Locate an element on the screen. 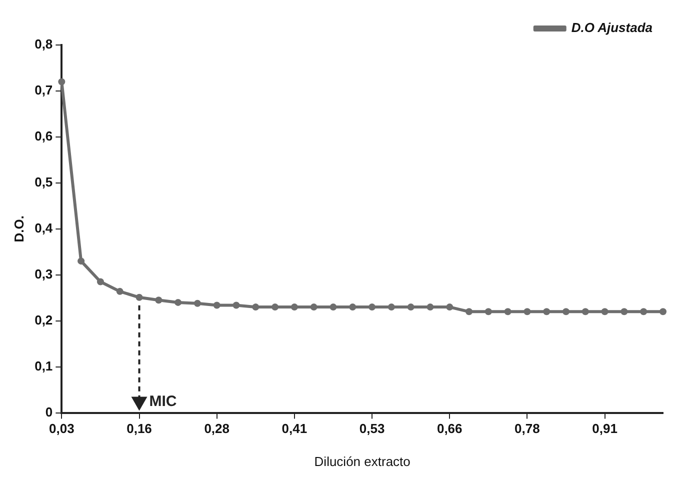 This screenshot has width=691, height=482. y-tick-label: 0,2 is located at coordinates (43, 320).